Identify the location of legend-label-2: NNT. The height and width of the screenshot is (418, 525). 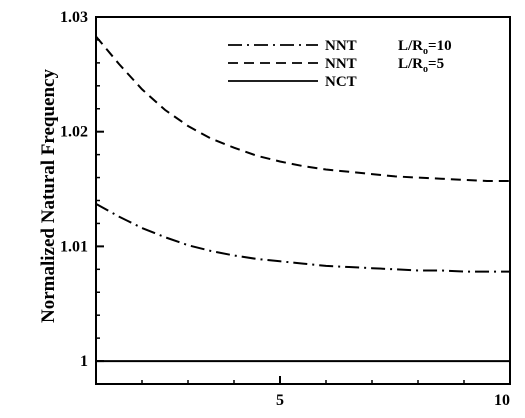
(341, 64).